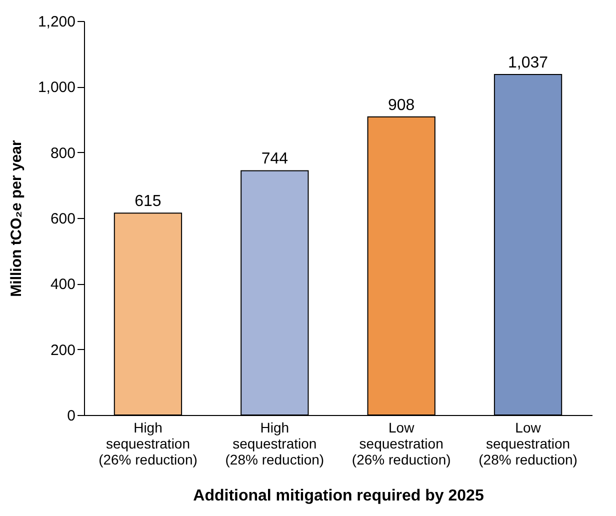 The image size is (616, 516). I want to click on x-tick-label: Low sequestration (28% reduction), so click(528, 444).